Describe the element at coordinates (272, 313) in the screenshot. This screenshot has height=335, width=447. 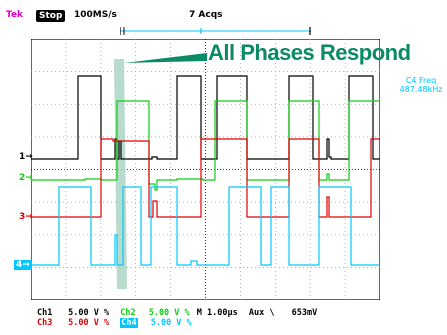
I see `trigger-slope-icon: \` at that location.